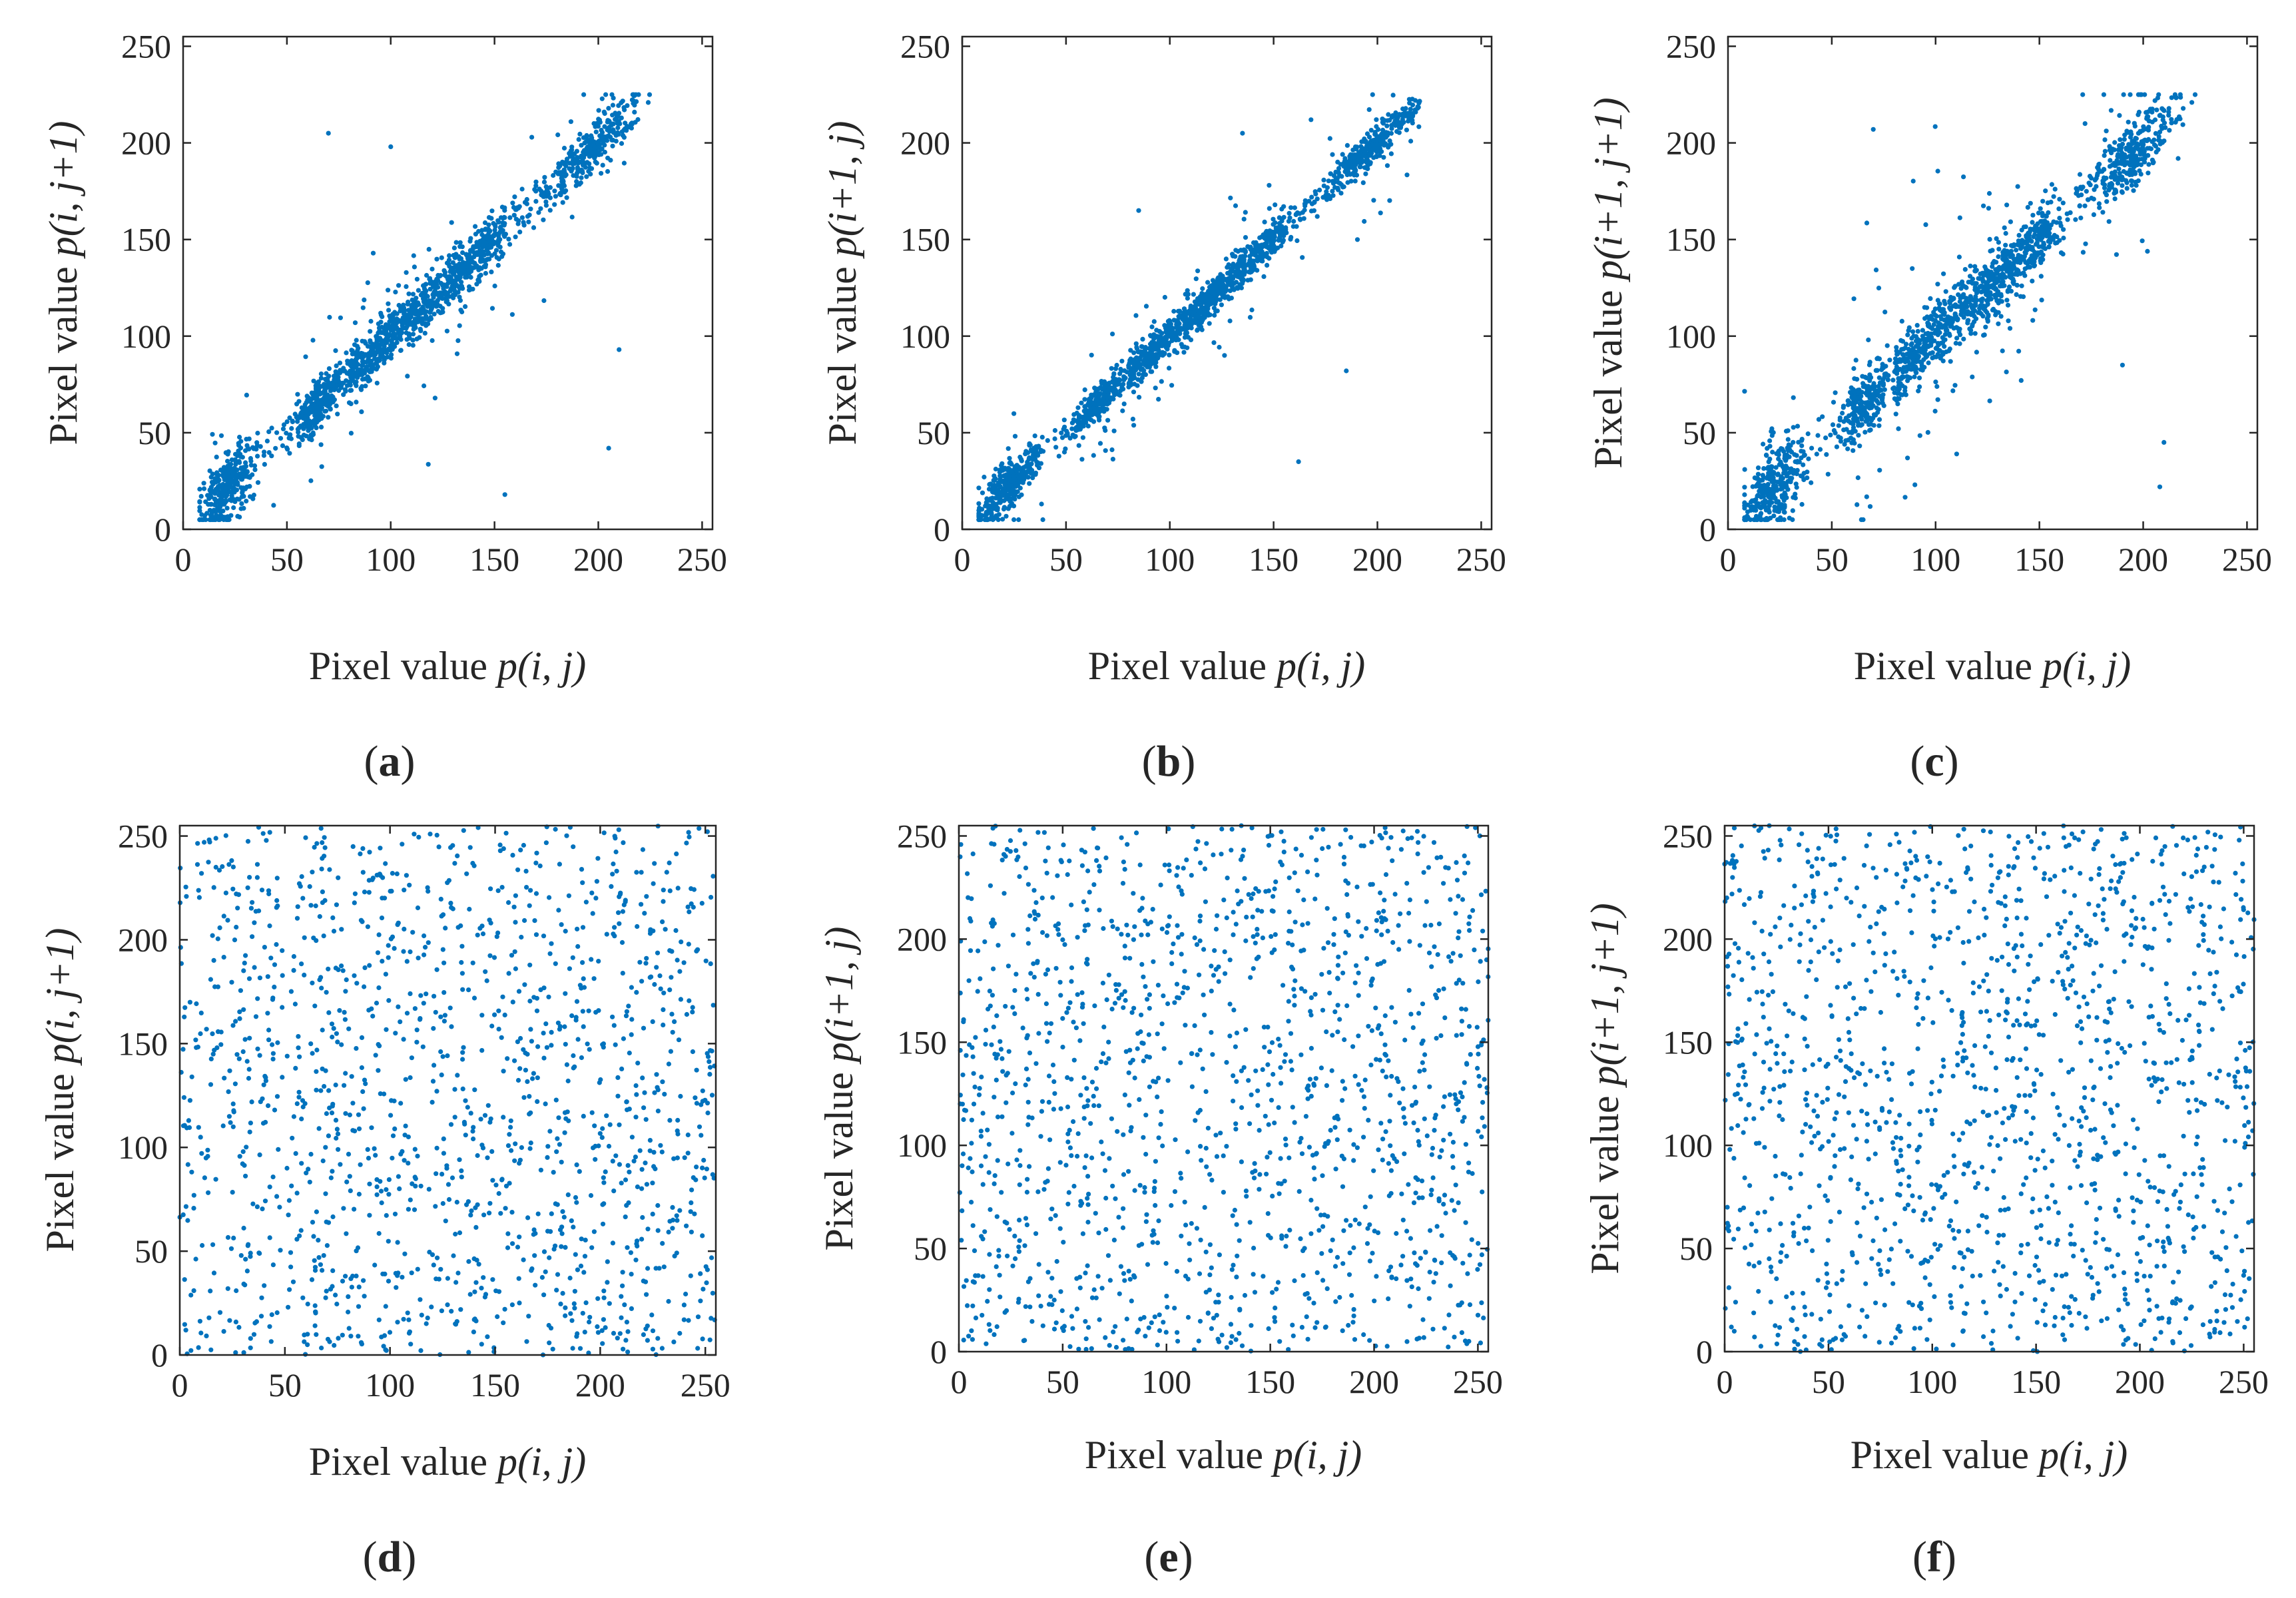 The width and height of the screenshot is (2296, 1598). Describe the element at coordinates (933, 433) in the screenshot. I see `panel-b-y-tick-label: 50` at that location.